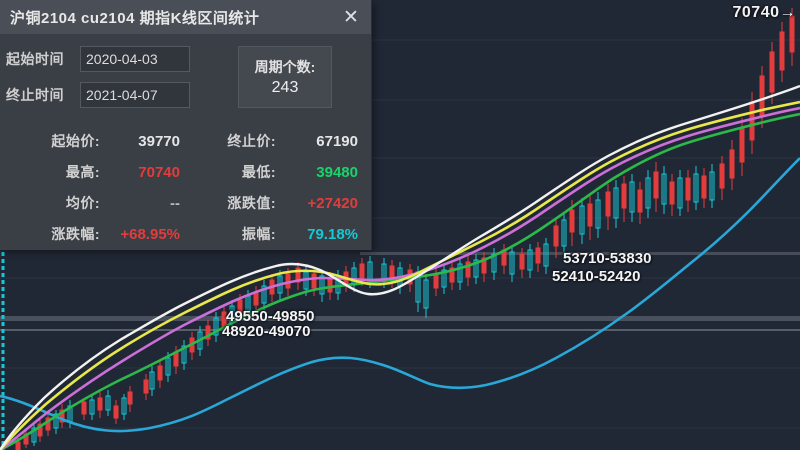 This screenshot has height=450, width=800. What do you see at coordinates (251, 203) in the screenshot?
I see `stat-label: 涨跌值:` at bounding box center [251, 203].